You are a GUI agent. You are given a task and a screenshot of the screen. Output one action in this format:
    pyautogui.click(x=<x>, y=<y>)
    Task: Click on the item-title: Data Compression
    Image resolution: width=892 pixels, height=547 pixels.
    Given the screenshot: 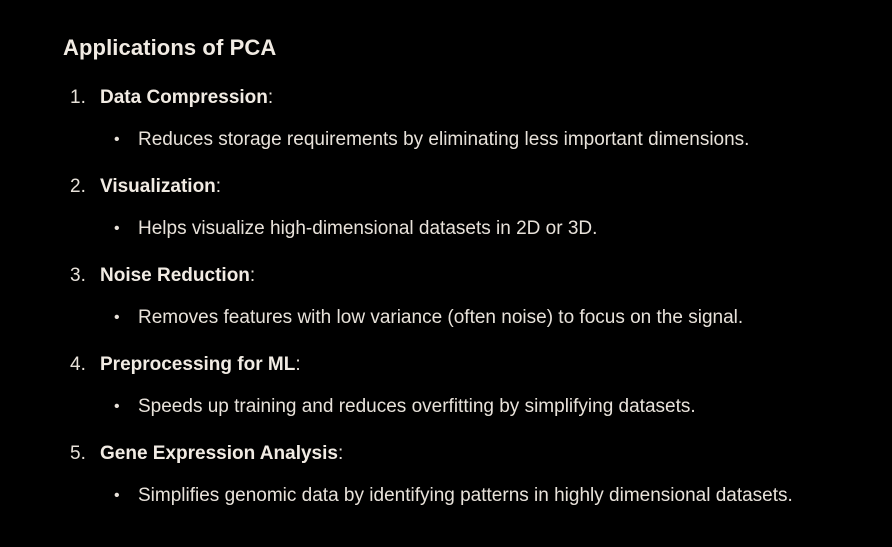 What is the action you would take?
    pyautogui.click(x=184, y=97)
    